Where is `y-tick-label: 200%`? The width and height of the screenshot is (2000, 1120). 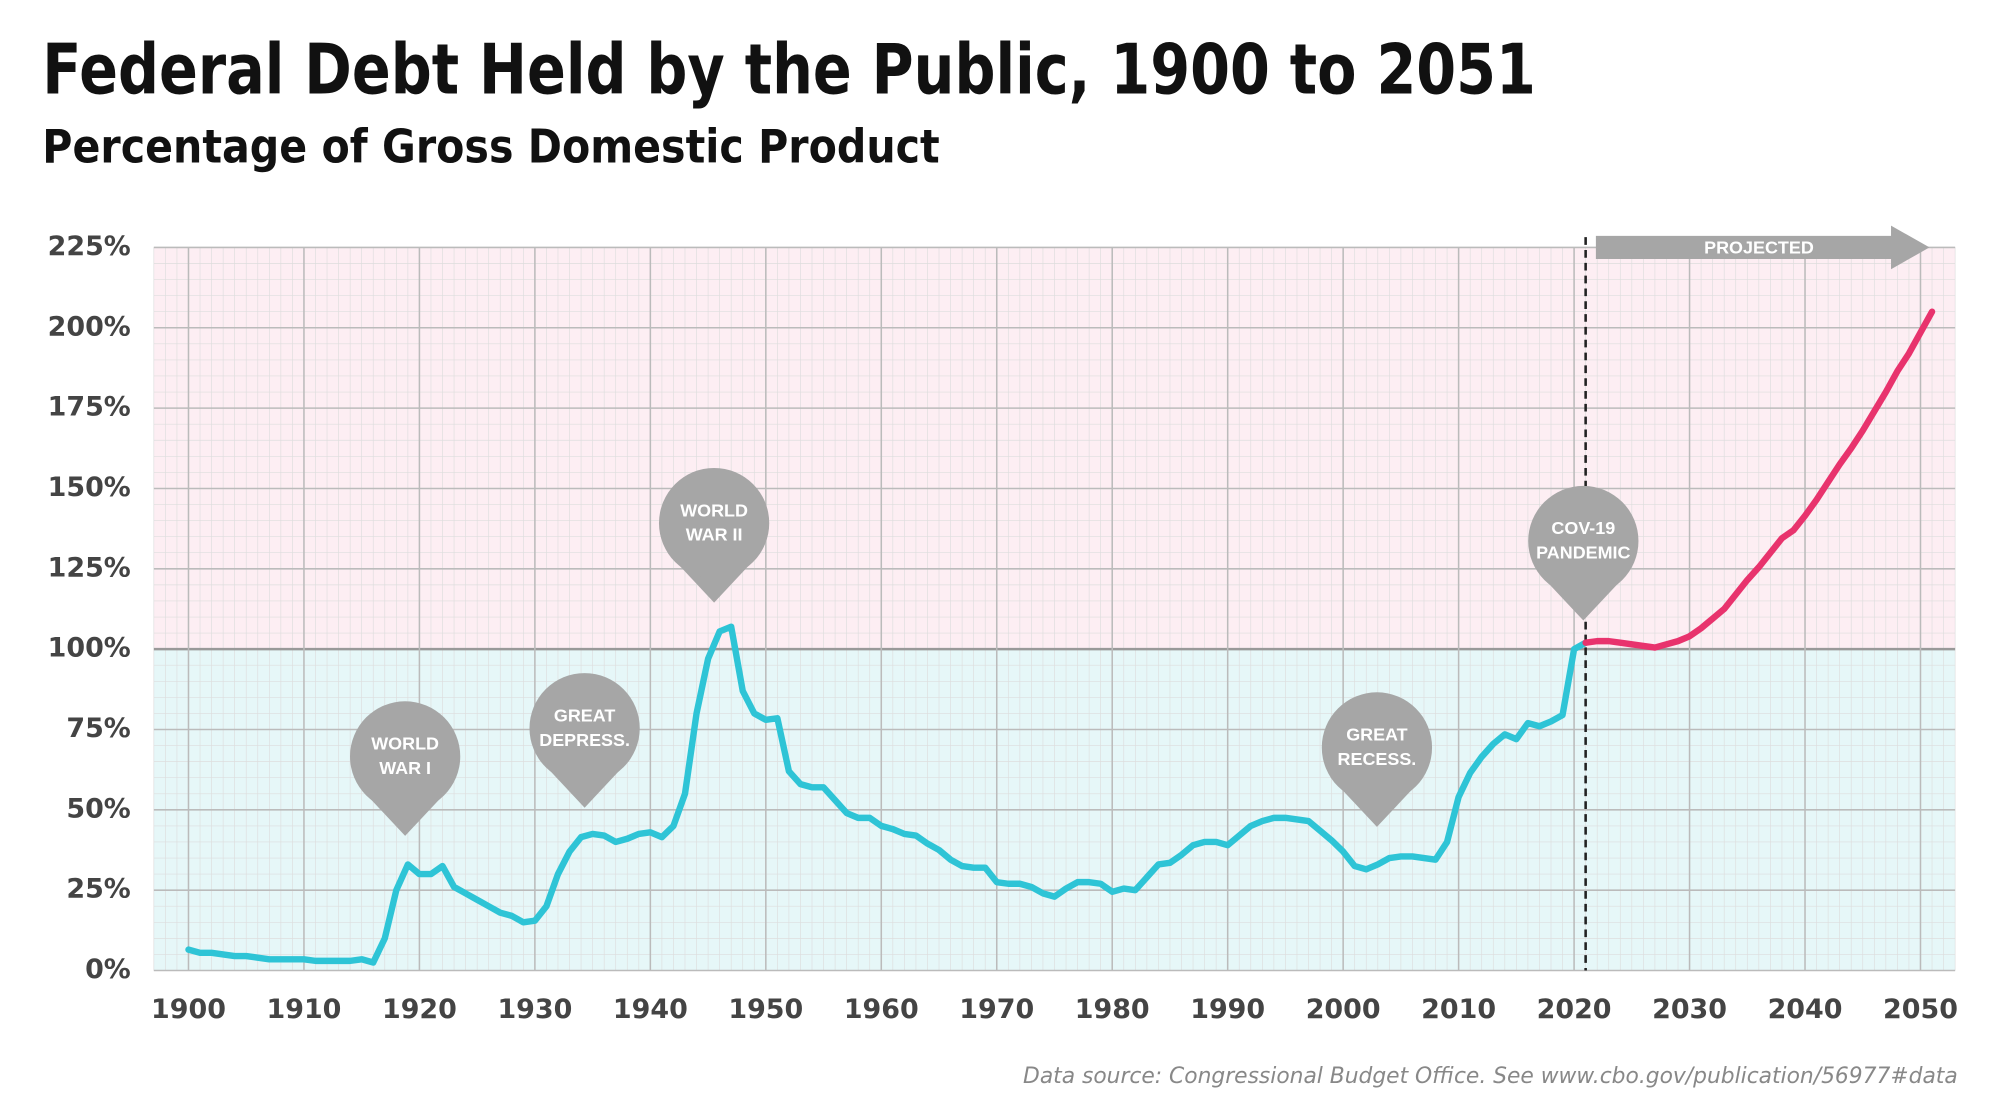
y-tick-label: 200% is located at coordinates (89, 326).